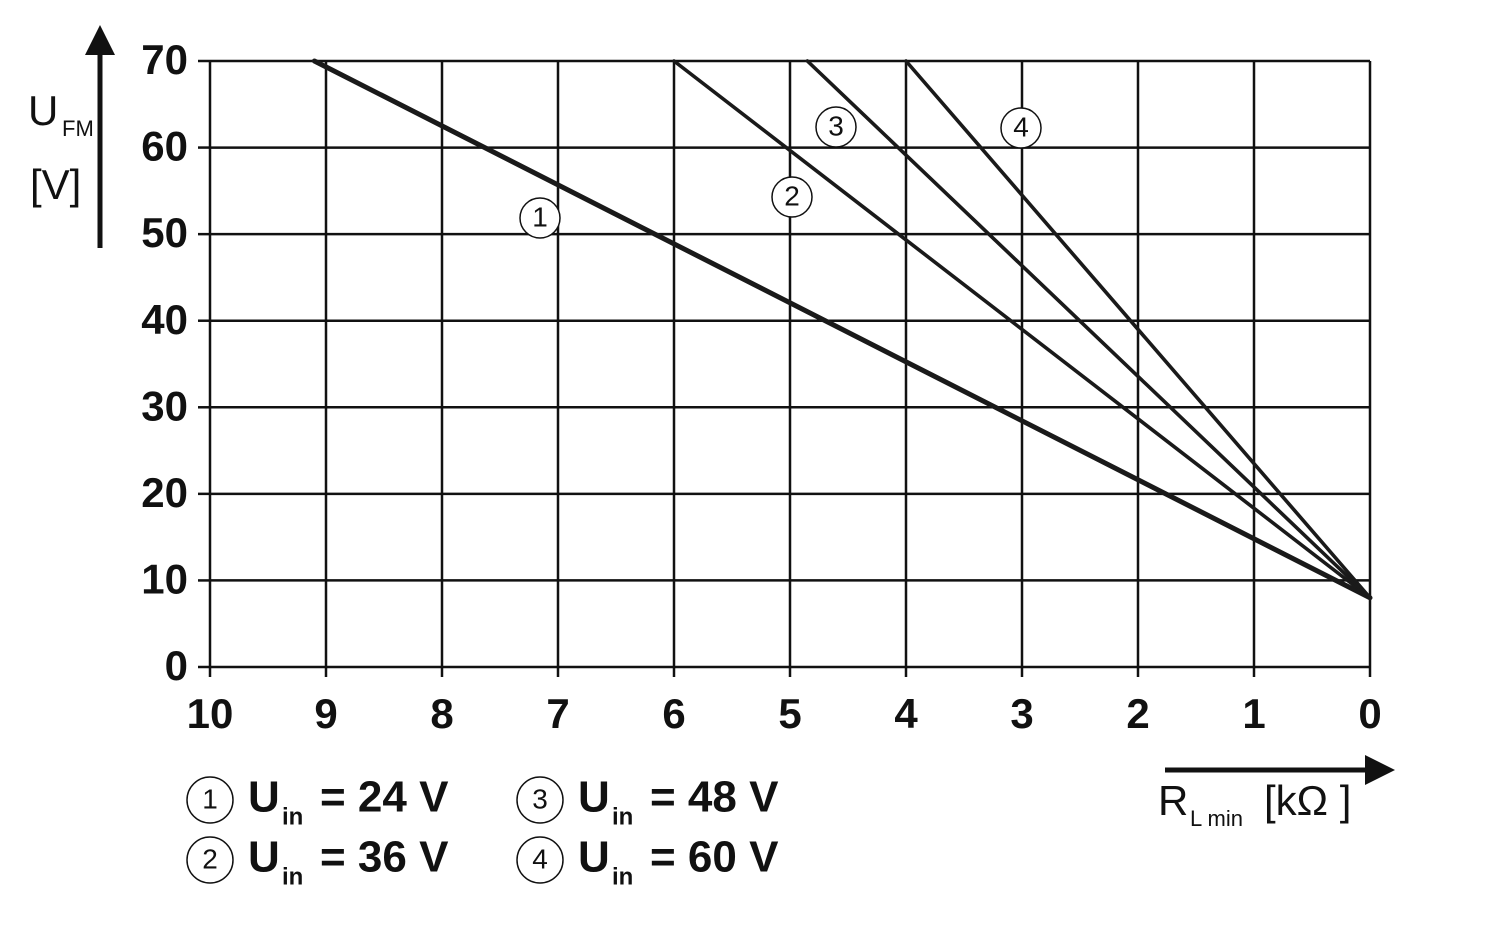 This screenshot has height=937, width=1500. I want to click on y-tick-label: 70, so click(164, 59).